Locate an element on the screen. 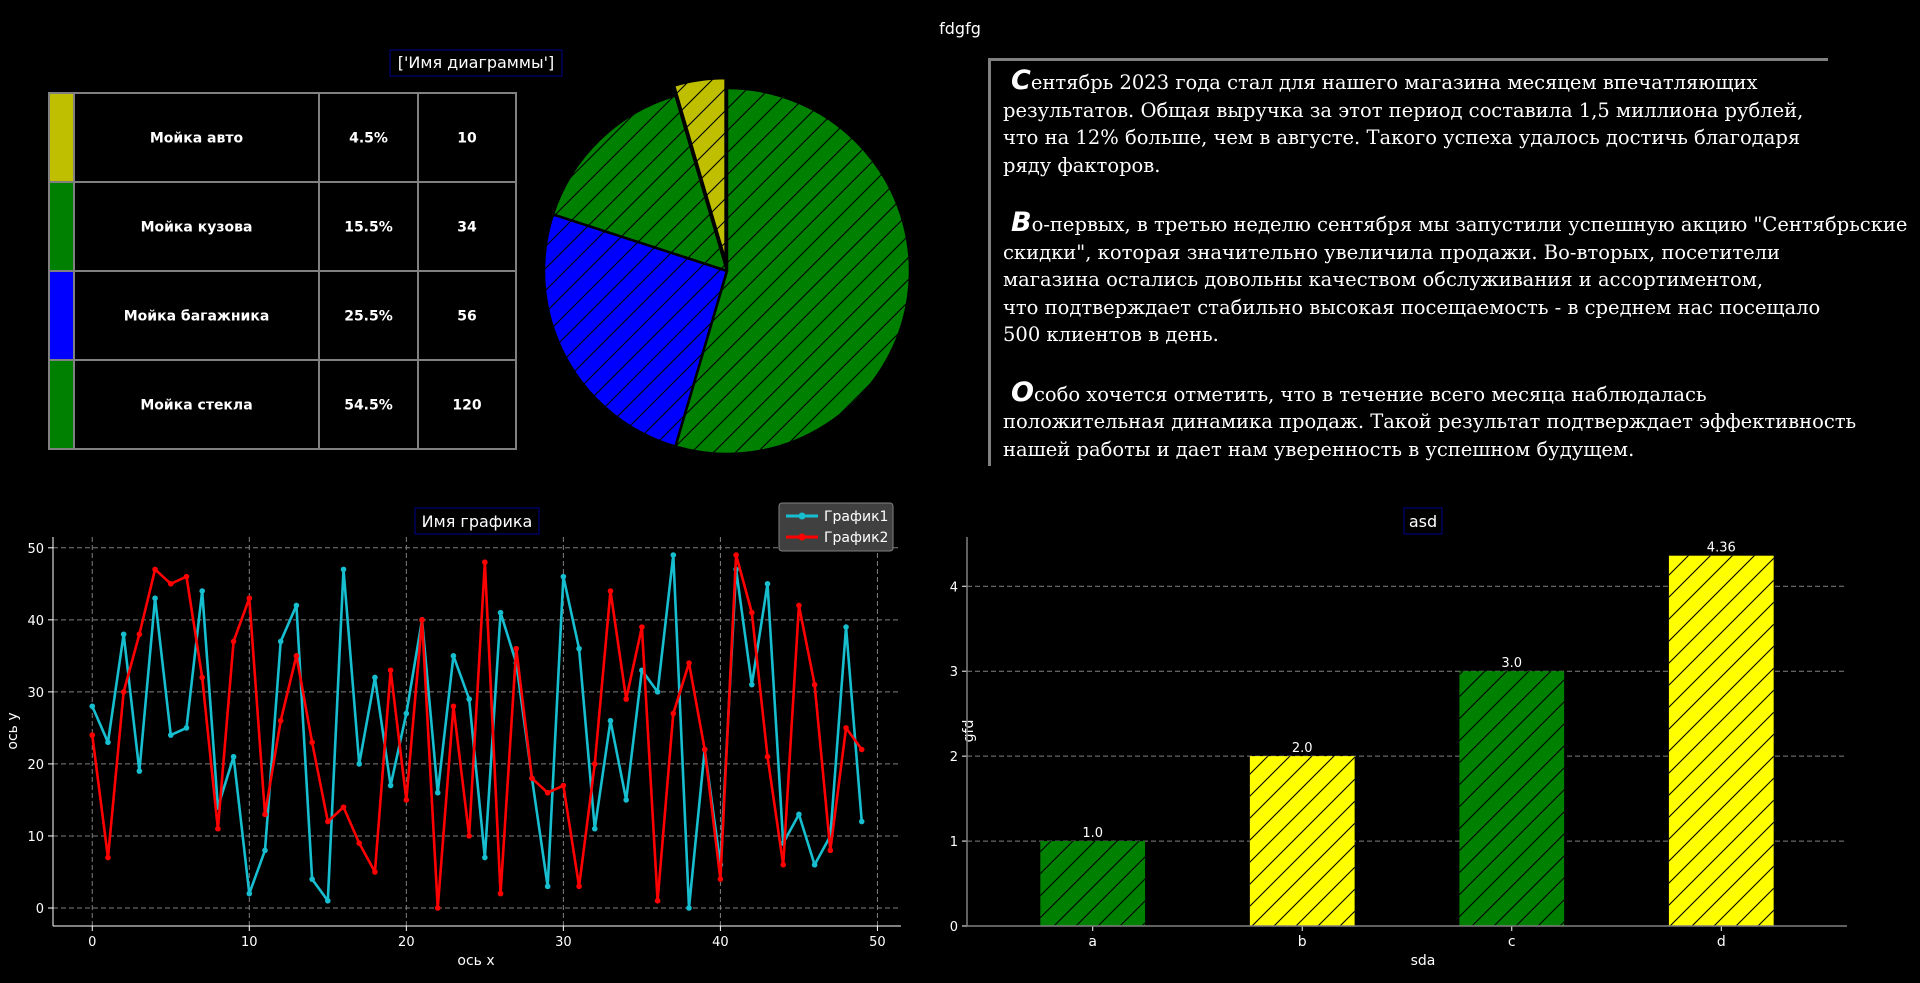 The width and height of the screenshot is (1920, 983). table-title-box is located at coordinates (476, 63).